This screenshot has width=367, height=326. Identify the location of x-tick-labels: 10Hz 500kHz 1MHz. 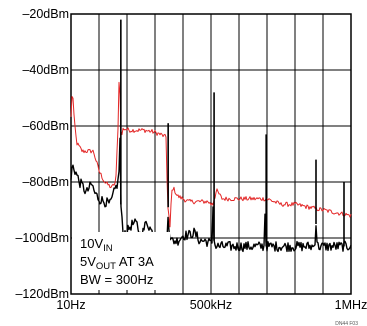
(211, 305).